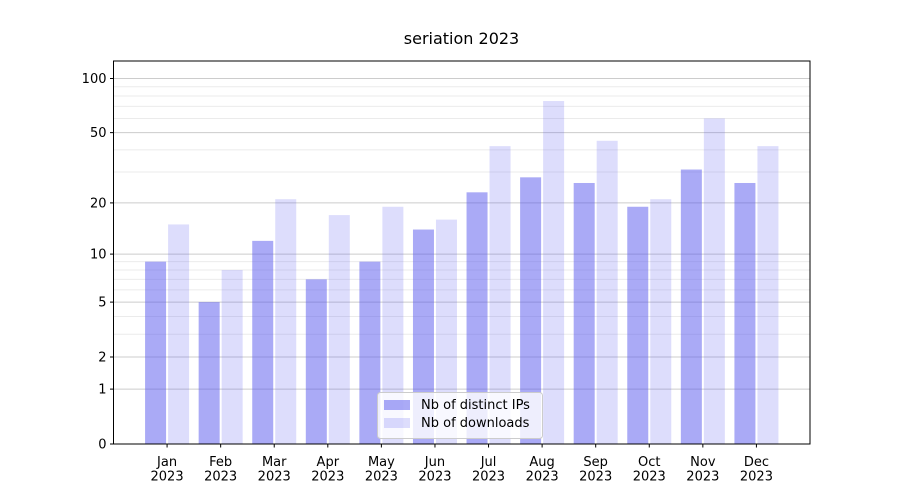  I want to click on x-tick-label-month: Apr, so click(328, 462).